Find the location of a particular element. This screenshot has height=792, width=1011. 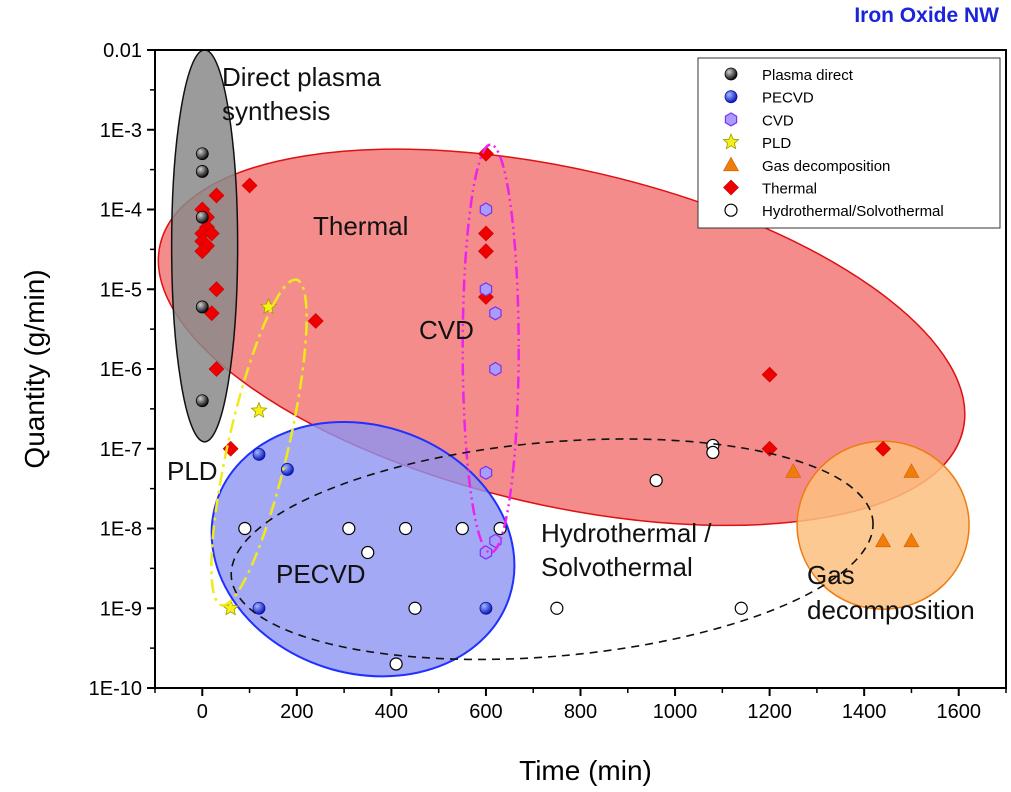

region-label: Thermal is located at coordinates (360, 226).